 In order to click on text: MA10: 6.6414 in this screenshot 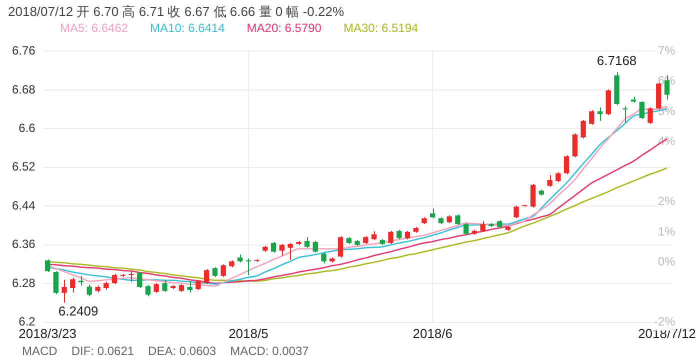, I will do `click(187, 28)`.